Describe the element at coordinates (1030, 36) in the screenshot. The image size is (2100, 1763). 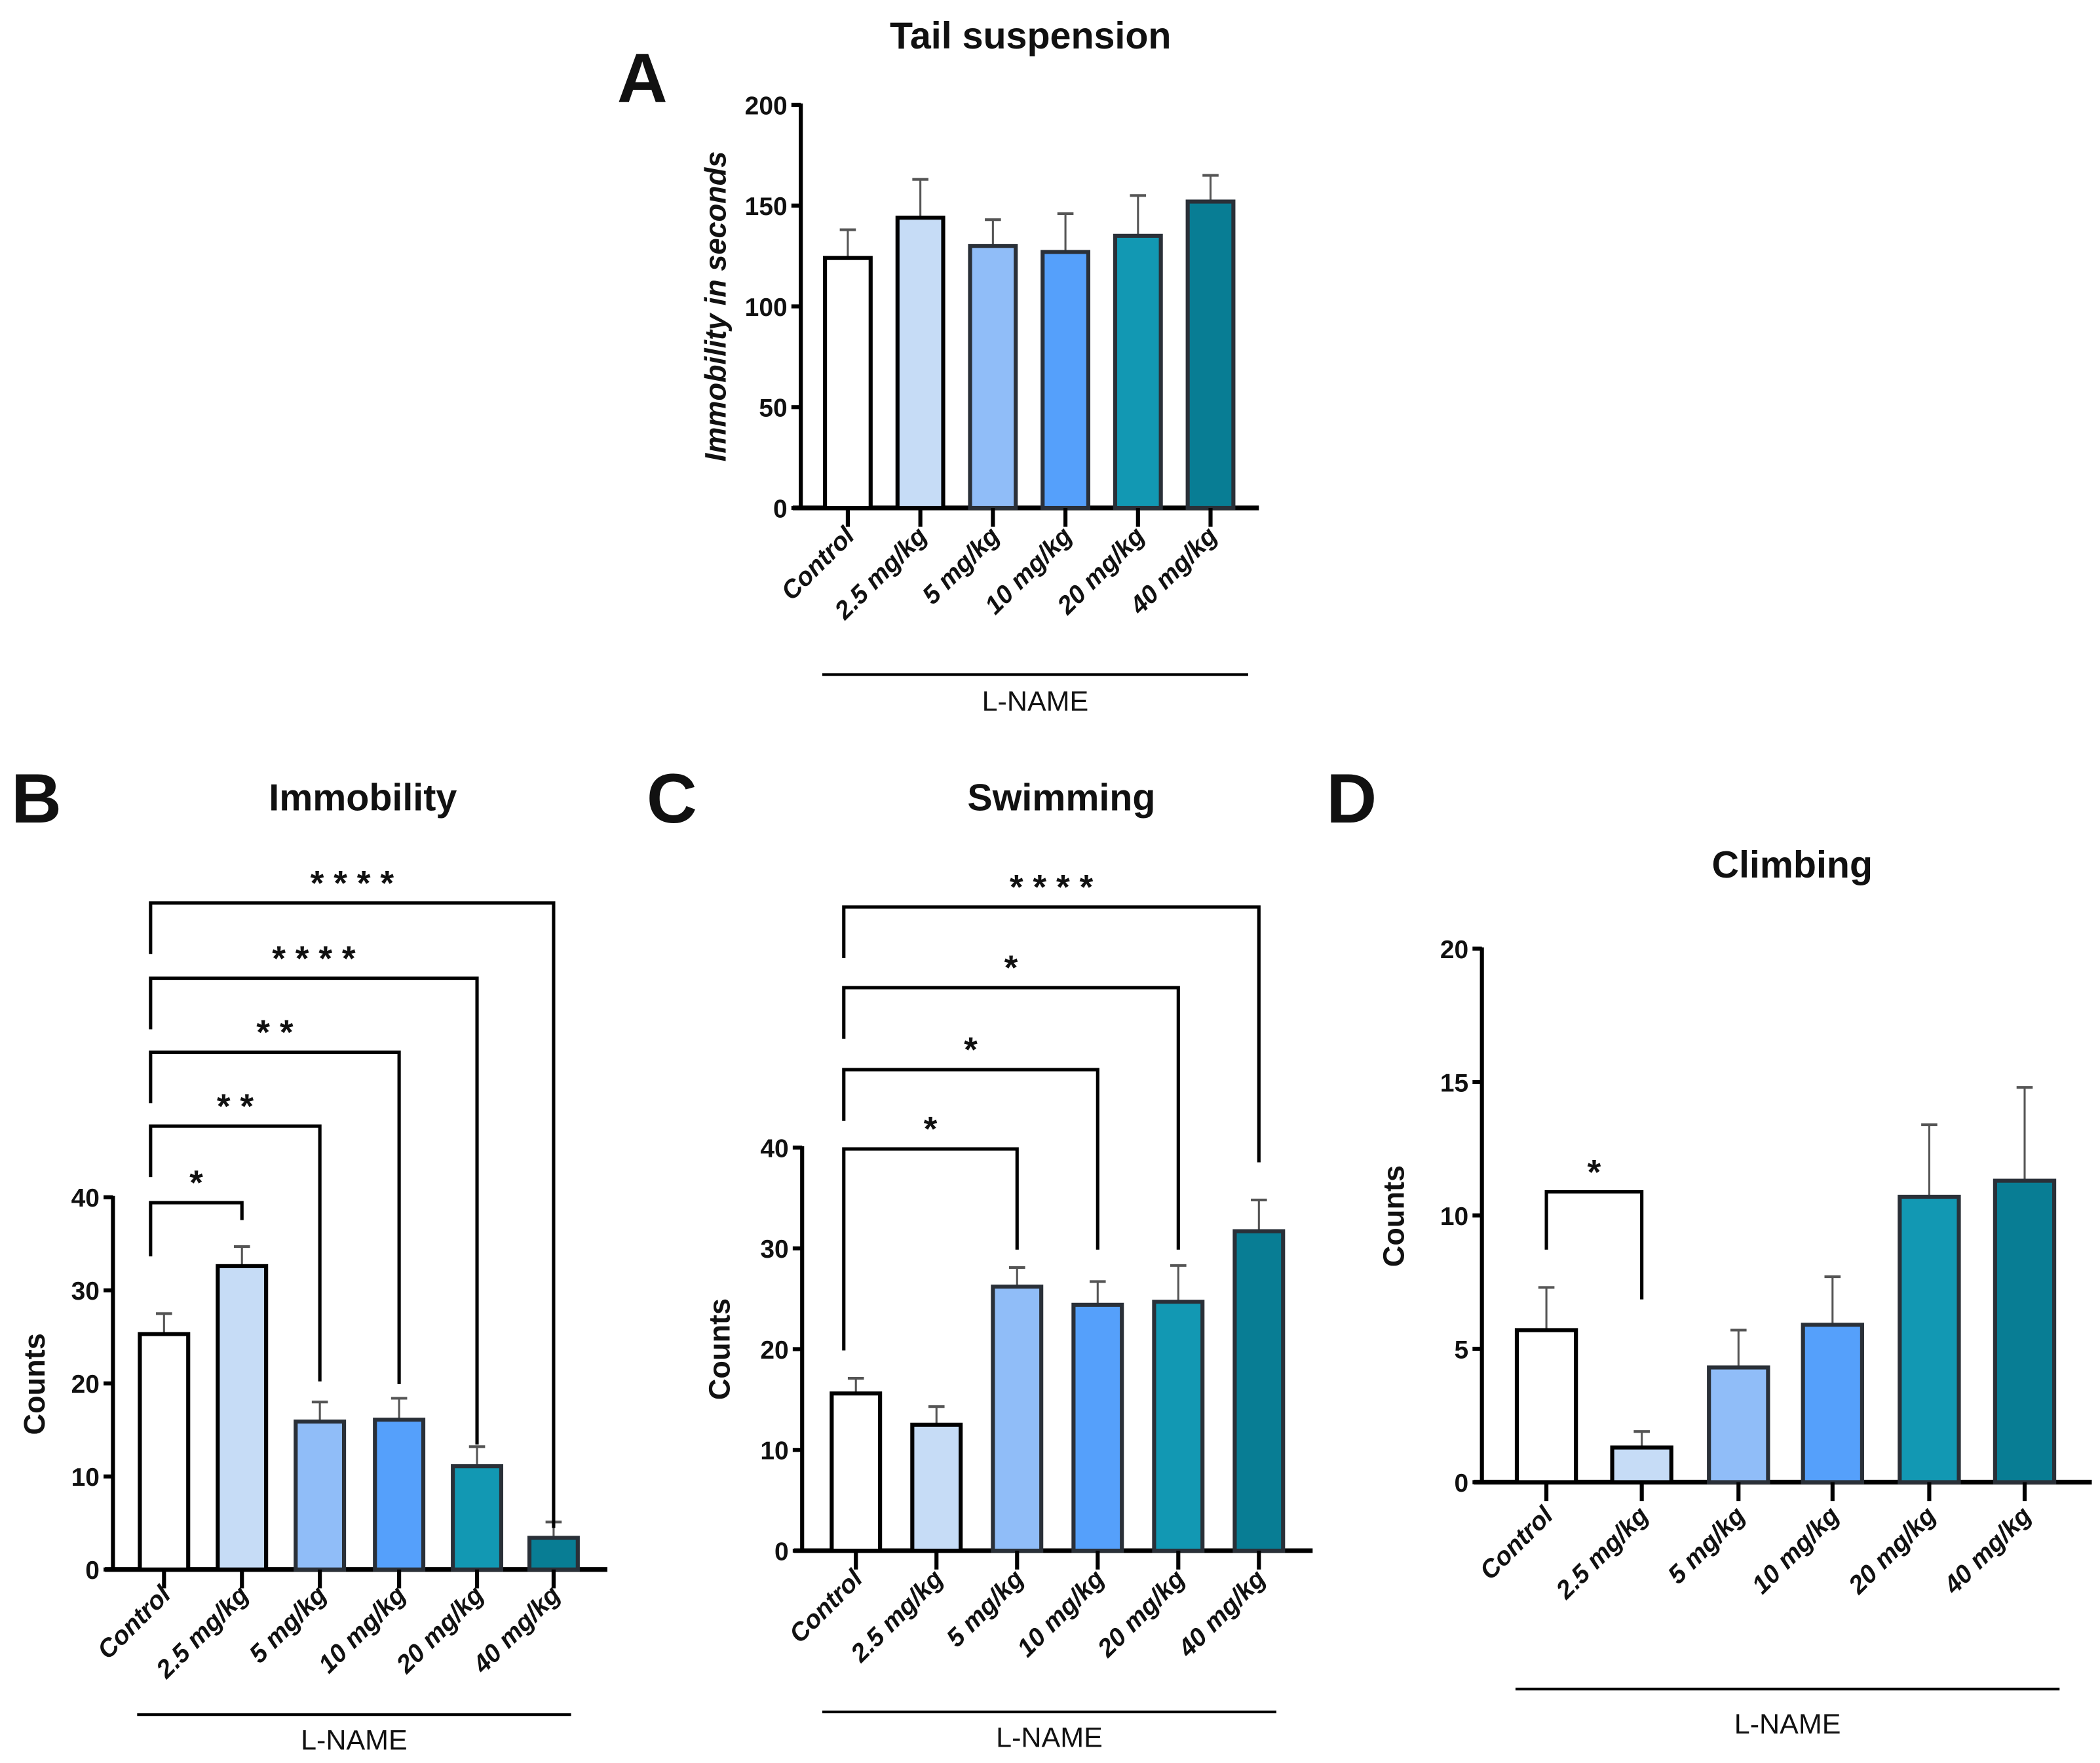
I see `panel-a-title: Tail suspension` at that location.